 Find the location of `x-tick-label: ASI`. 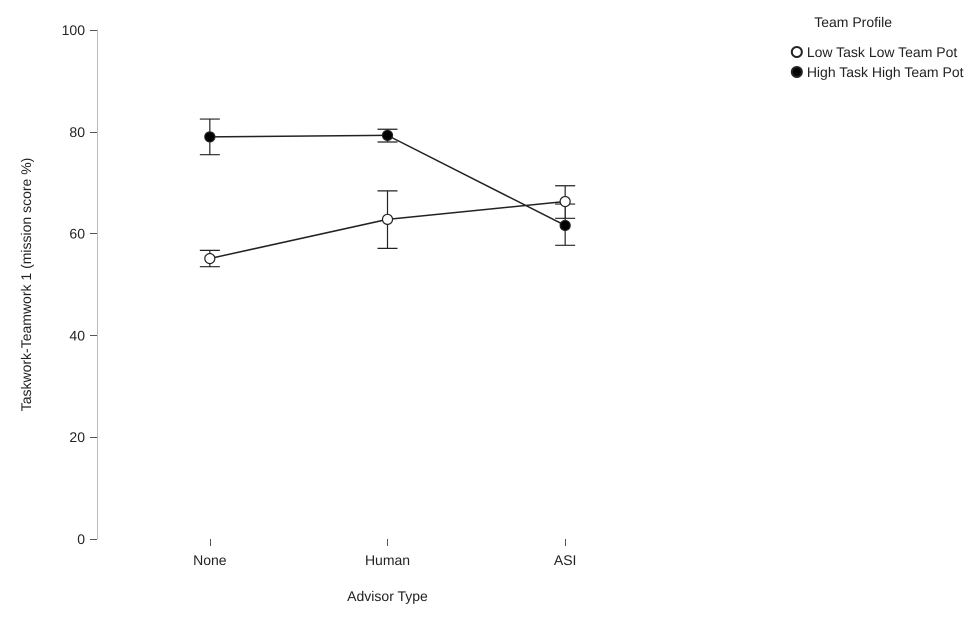

x-tick-label: ASI is located at coordinates (565, 560).